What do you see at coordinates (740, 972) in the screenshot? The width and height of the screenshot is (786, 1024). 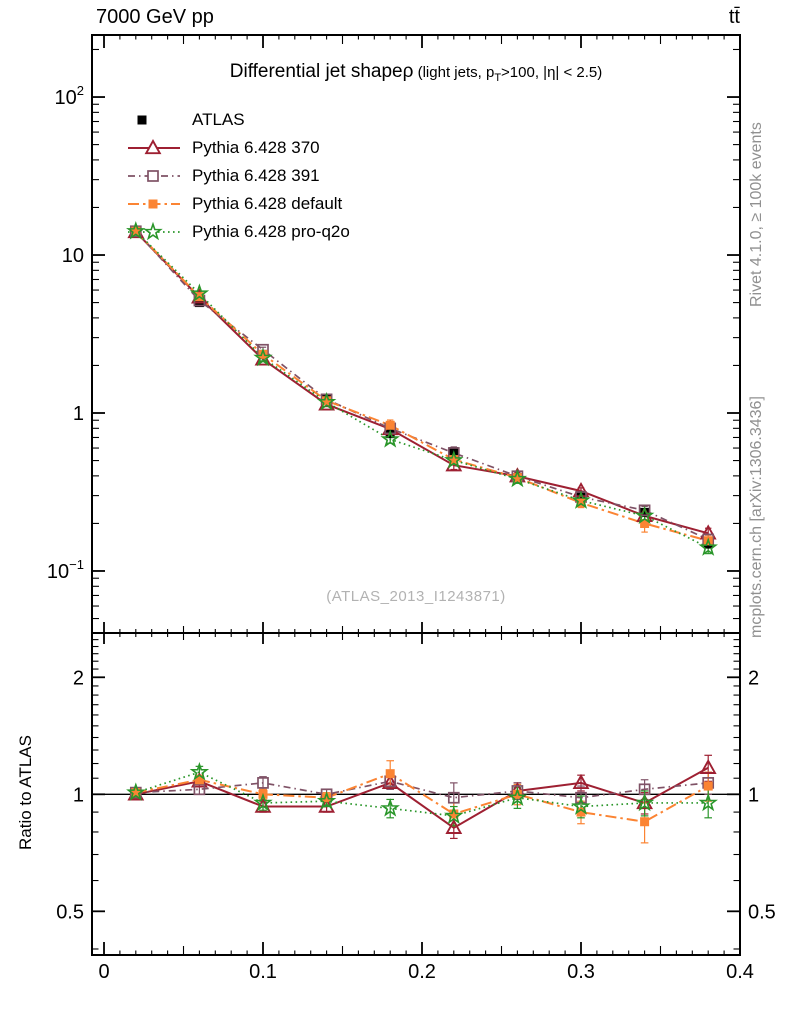 I see `x-tick-label: 0.4` at bounding box center [740, 972].